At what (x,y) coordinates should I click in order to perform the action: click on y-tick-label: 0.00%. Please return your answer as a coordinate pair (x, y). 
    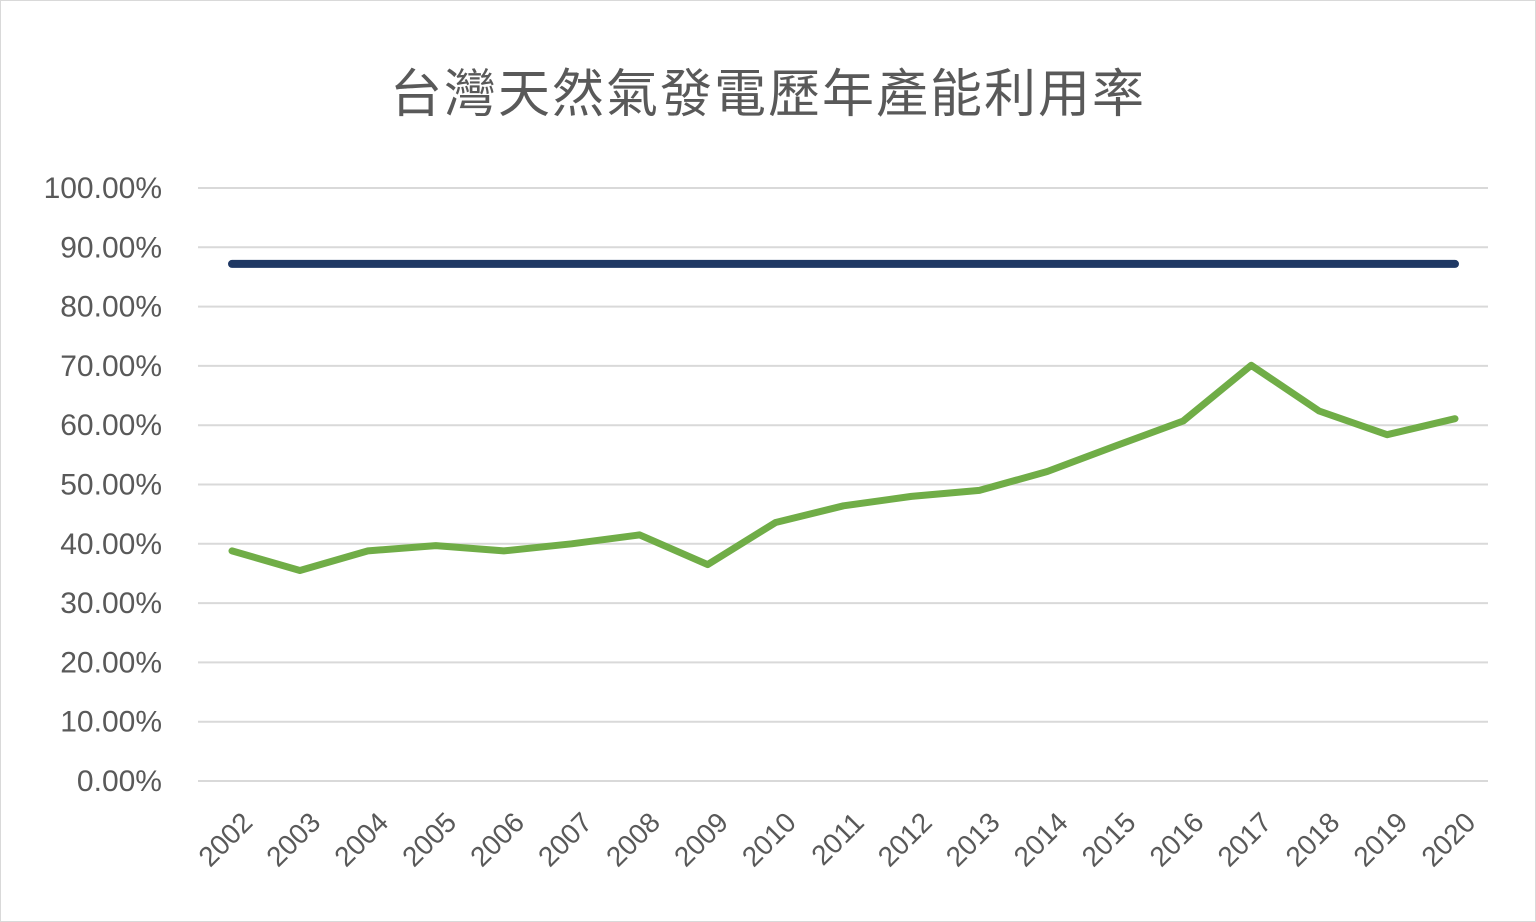
    Looking at the image, I should click on (119, 781).